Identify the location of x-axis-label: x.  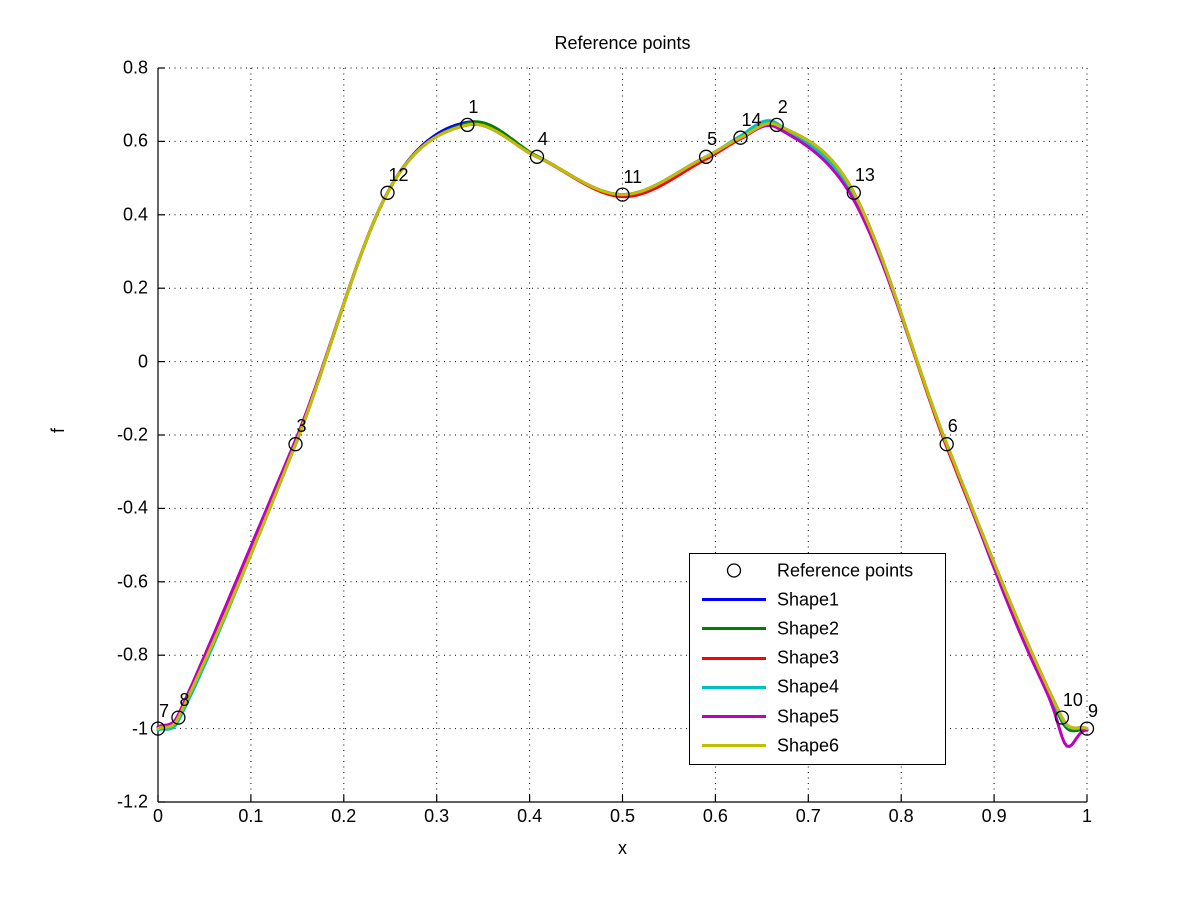
(622, 848).